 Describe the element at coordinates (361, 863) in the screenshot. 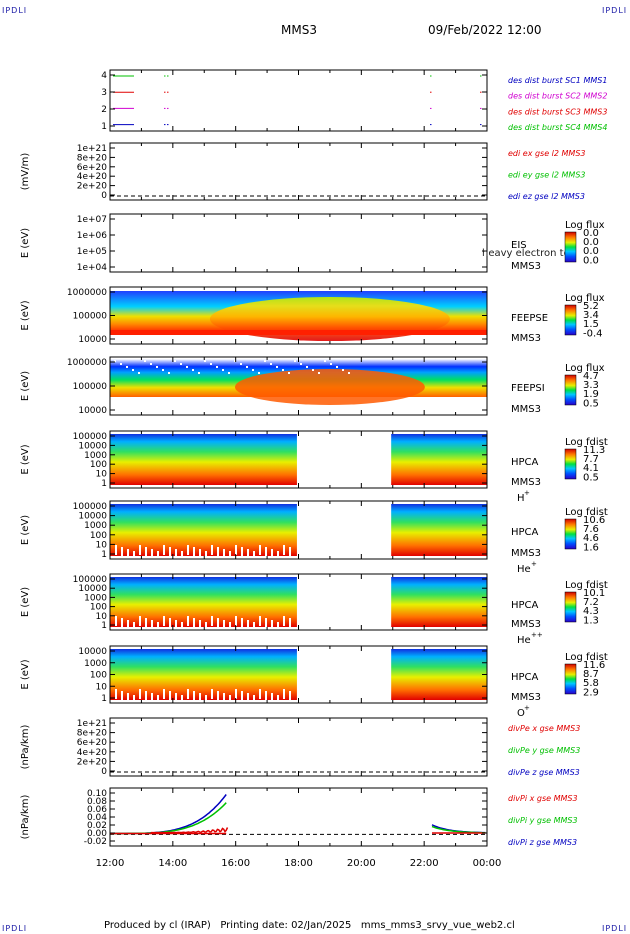

I see `xtick-label: 20:00` at that location.